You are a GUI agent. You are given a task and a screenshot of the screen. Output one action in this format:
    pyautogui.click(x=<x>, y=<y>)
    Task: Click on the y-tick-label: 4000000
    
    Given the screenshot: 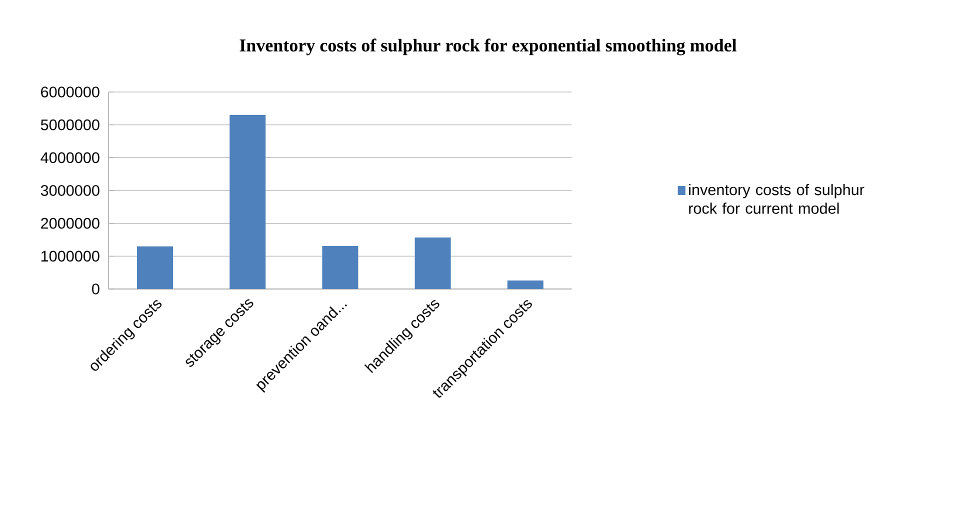 What is the action you would take?
    pyautogui.click(x=70, y=158)
    